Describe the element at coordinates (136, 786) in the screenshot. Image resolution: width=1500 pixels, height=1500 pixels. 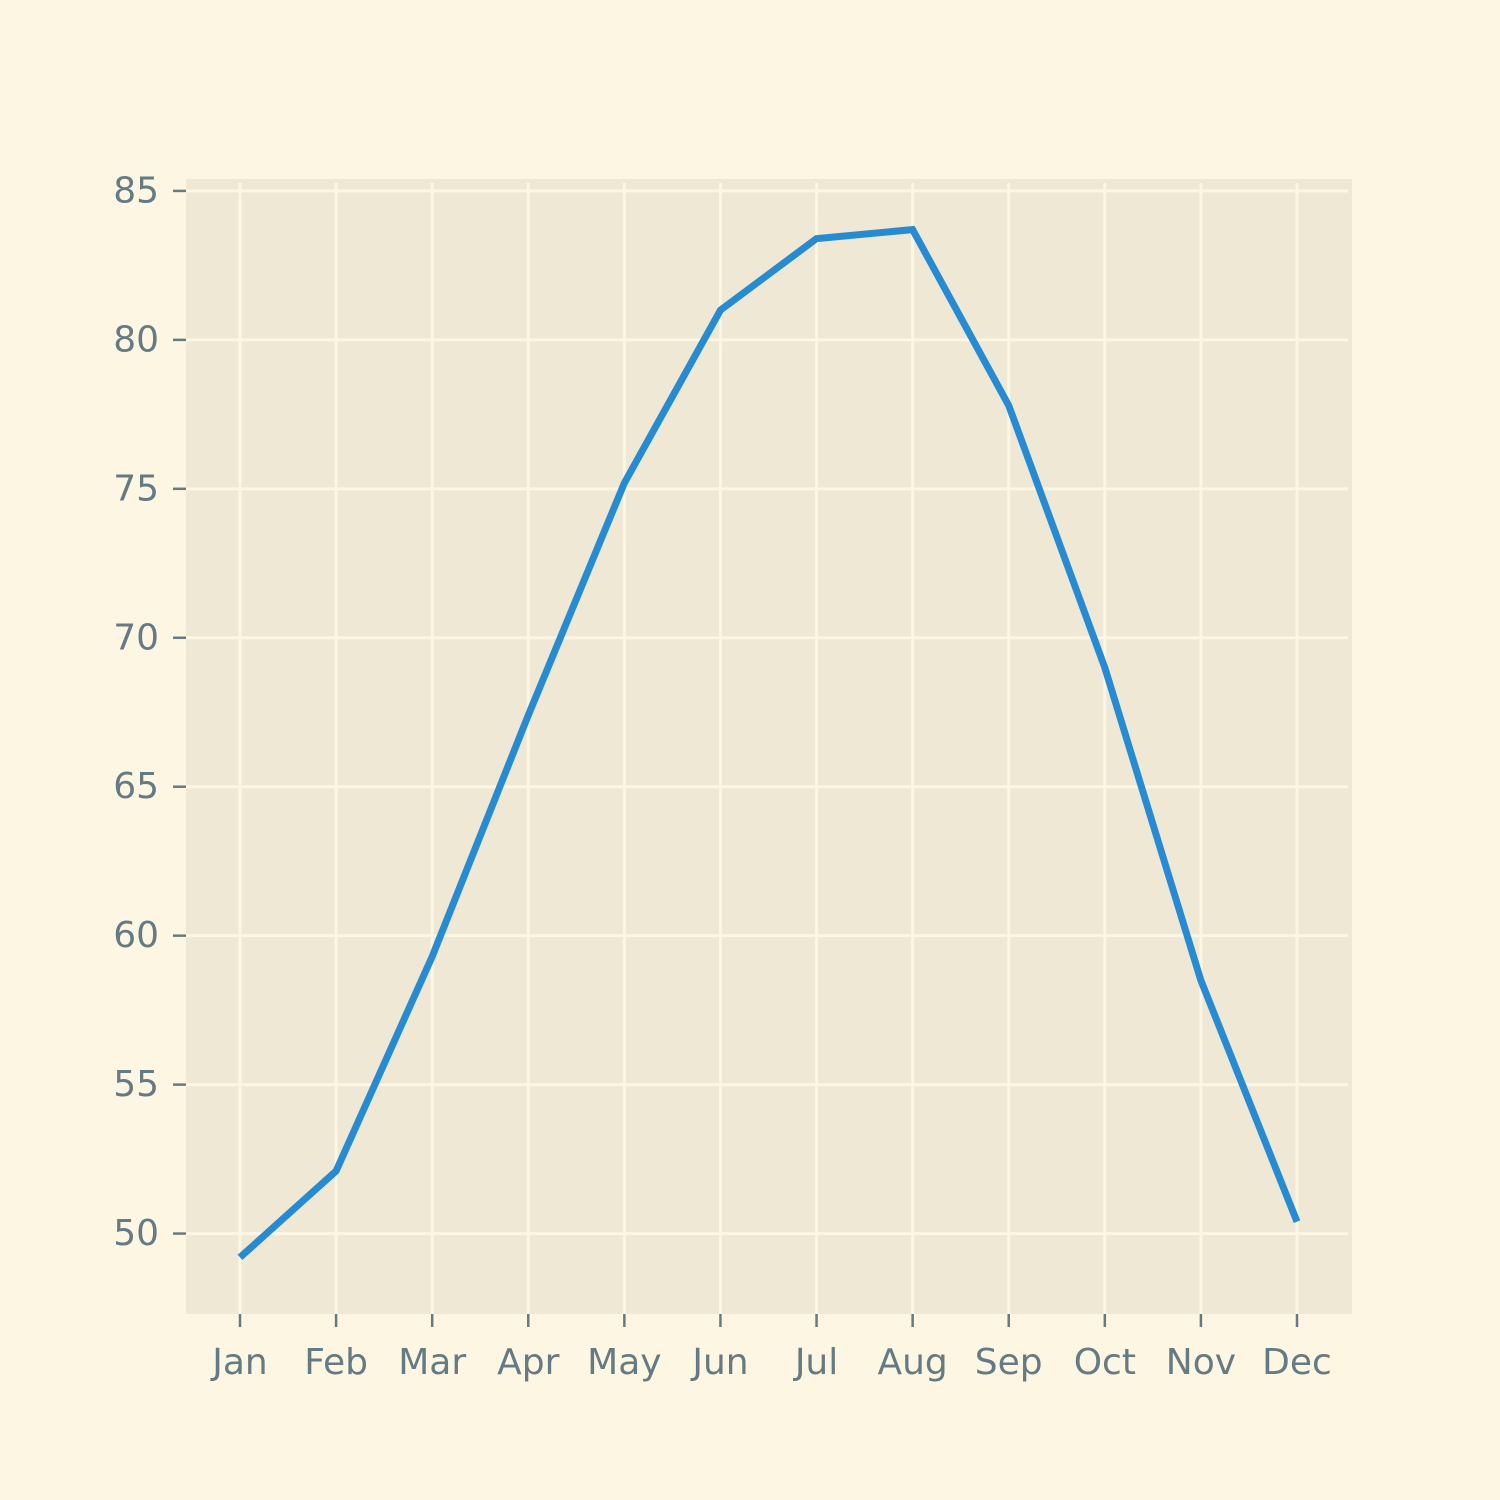
I see `y-tick-label: 65` at that location.